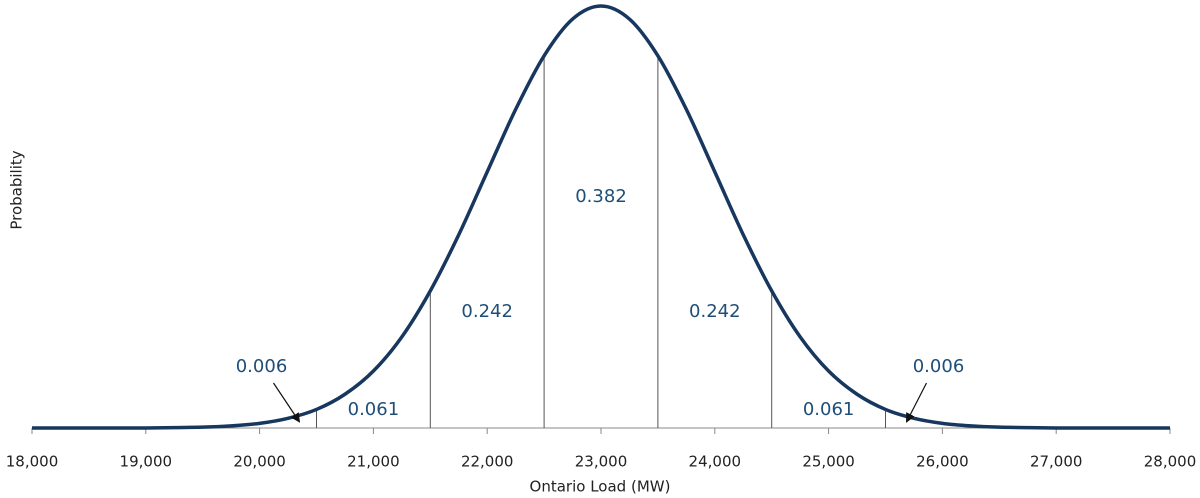 The height and width of the screenshot is (498, 1200). What do you see at coordinates (601, 462) in the screenshot?
I see `x-tick-label: 23,000` at bounding box center [601, 462].